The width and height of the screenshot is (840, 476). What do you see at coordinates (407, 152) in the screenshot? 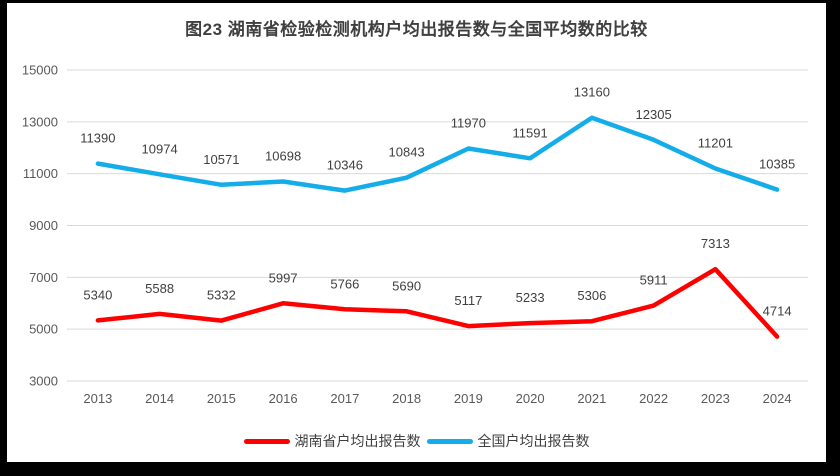
I see `national-data-label-2018: 10843` at bounding box center [407, 152].